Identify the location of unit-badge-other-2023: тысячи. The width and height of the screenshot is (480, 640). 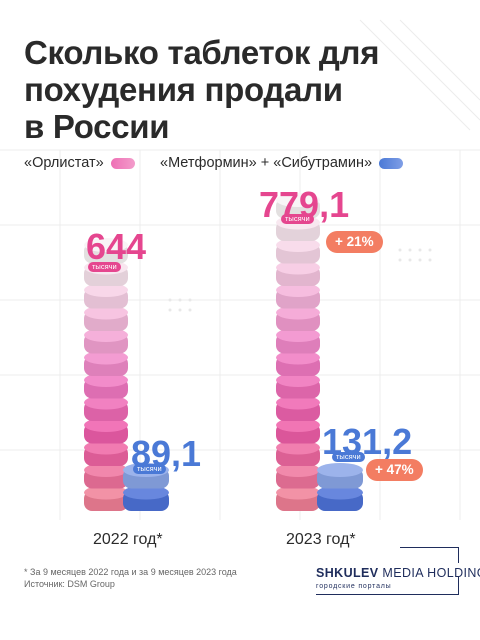
(348, 457).